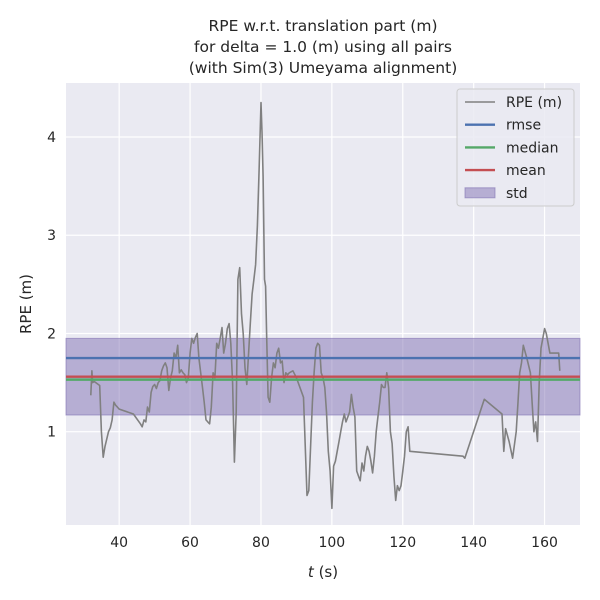 The height and width of the screenshot is (600, 600). I want to click on y-tick-label-3: 3, so click(51, 236).